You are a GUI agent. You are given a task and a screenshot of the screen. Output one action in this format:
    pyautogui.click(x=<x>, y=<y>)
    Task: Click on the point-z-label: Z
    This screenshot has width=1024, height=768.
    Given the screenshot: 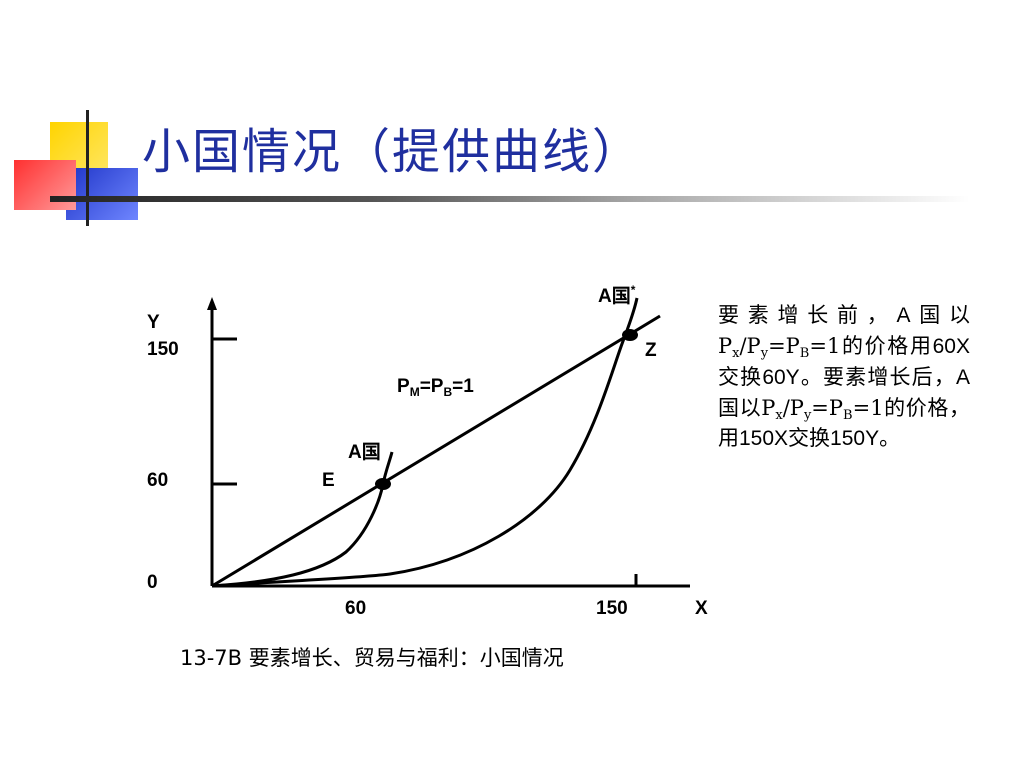 What is the action you would take?
    pyautogui.click(x=651, y=350)
    